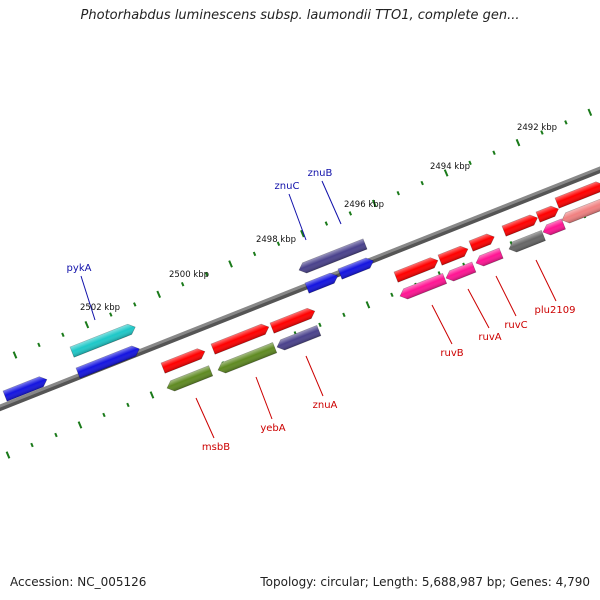  I want to click on gene-block-red-edge-a-shade, so click(547, 214).